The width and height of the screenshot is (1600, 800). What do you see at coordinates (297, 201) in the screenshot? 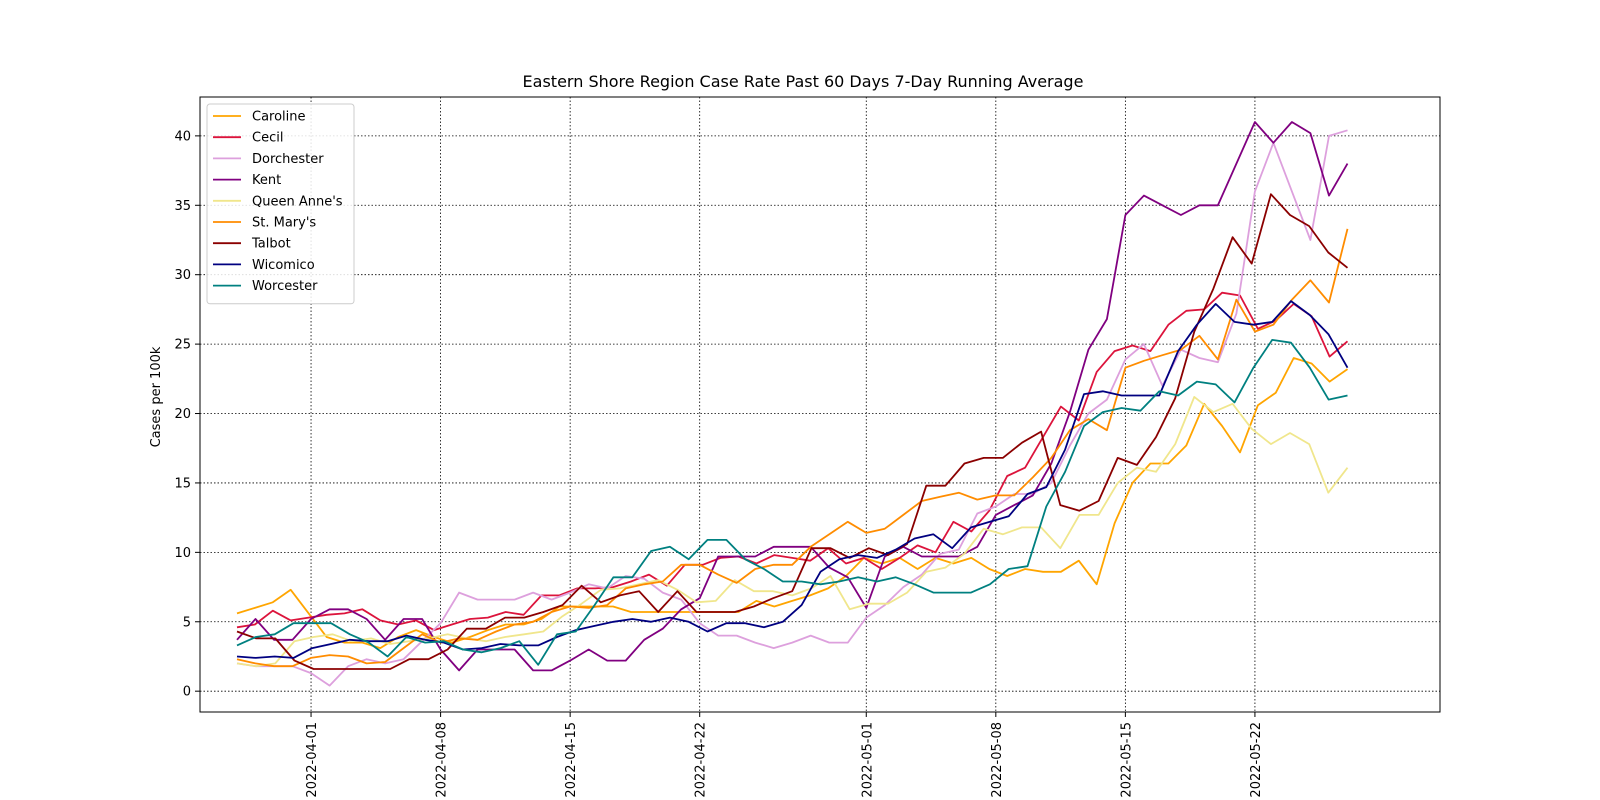
I see `legend-label-queen-anne-s: Queen Anne's` at bounding box center [297, 201].